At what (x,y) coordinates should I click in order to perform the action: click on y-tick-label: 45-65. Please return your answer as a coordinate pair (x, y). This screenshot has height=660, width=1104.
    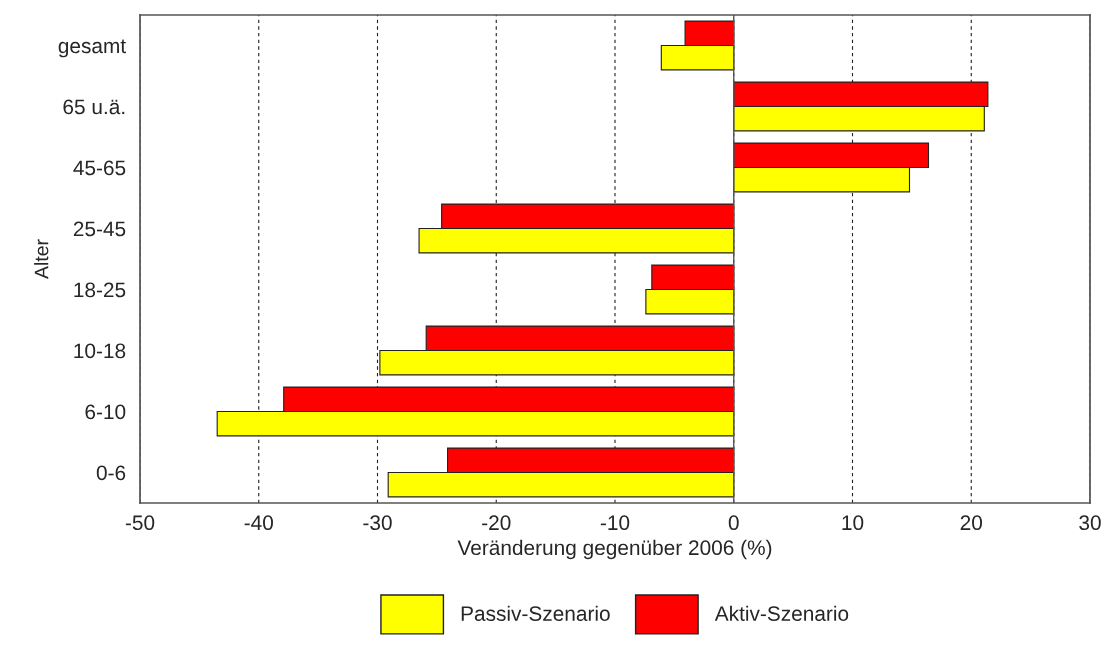
    Looking at the image, I should click on (99, 168).